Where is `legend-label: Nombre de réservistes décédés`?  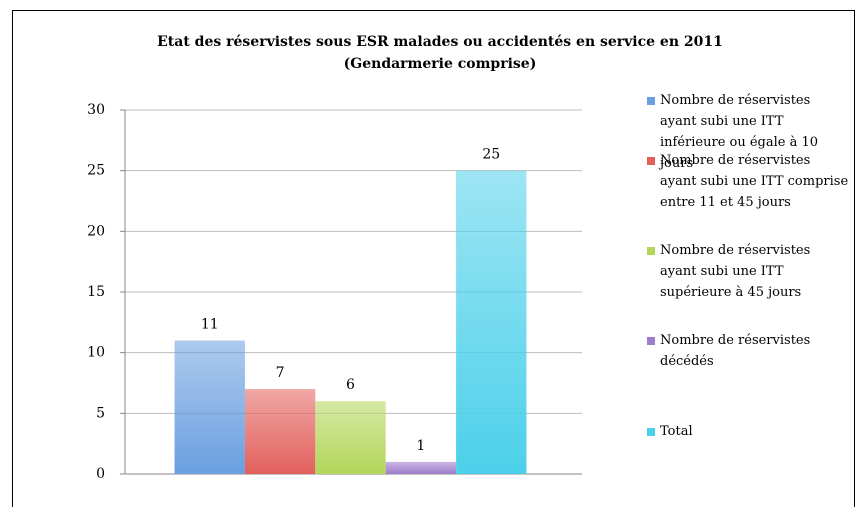
legend-label: Nombre de réservistes décédés is located at coordinates (735, 351).